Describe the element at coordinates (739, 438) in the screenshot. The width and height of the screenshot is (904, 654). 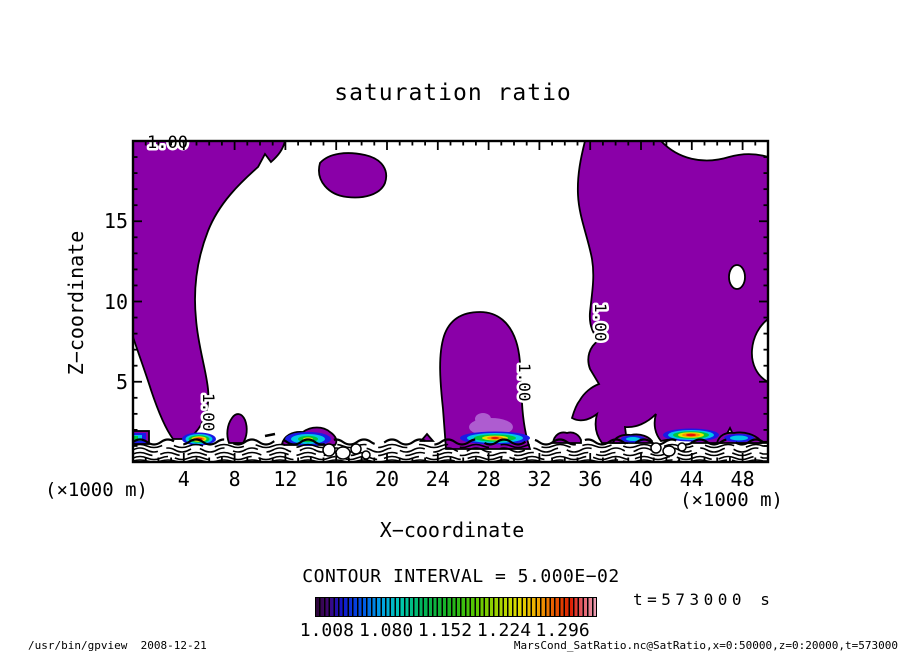
I see `hotspot-x48km` at that location.